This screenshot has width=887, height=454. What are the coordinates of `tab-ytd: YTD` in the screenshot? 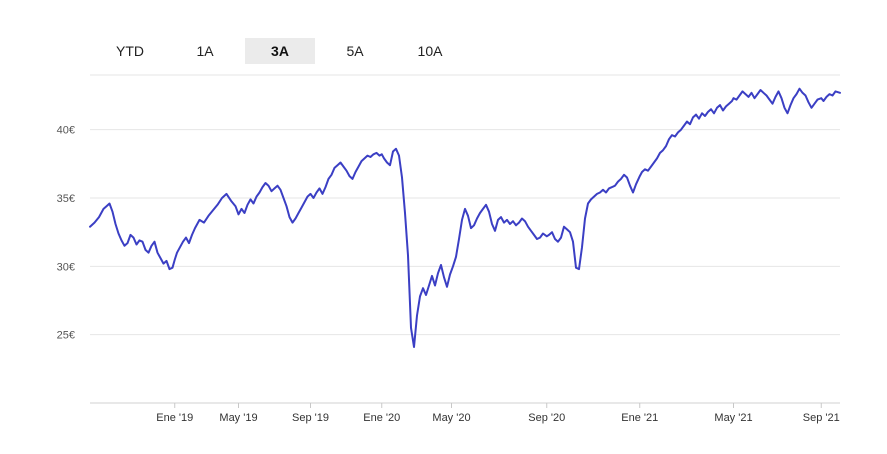 It's located at (130, 51).